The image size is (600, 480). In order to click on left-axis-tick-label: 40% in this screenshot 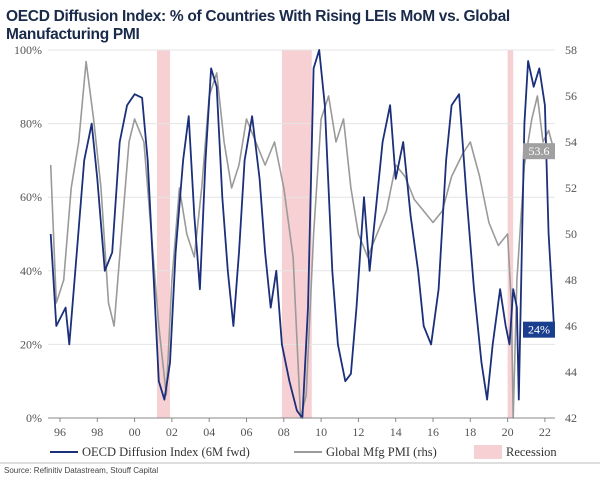, I will do `click(31, 271)`.